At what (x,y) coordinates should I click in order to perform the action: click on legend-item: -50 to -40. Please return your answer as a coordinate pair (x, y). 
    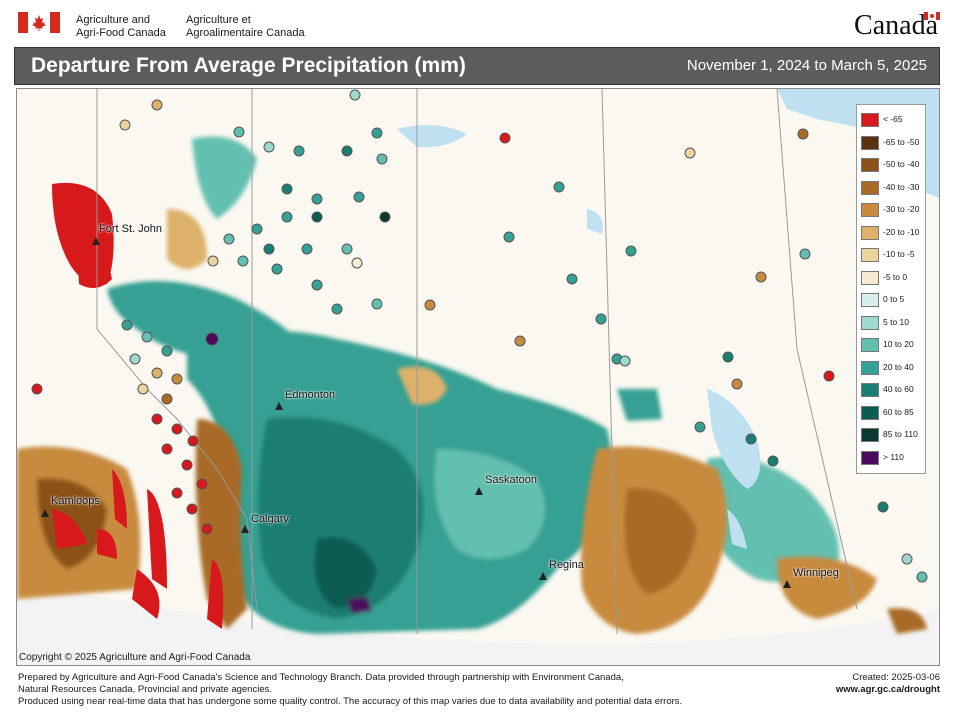
    Looking at the image, I should click on (893, 166).